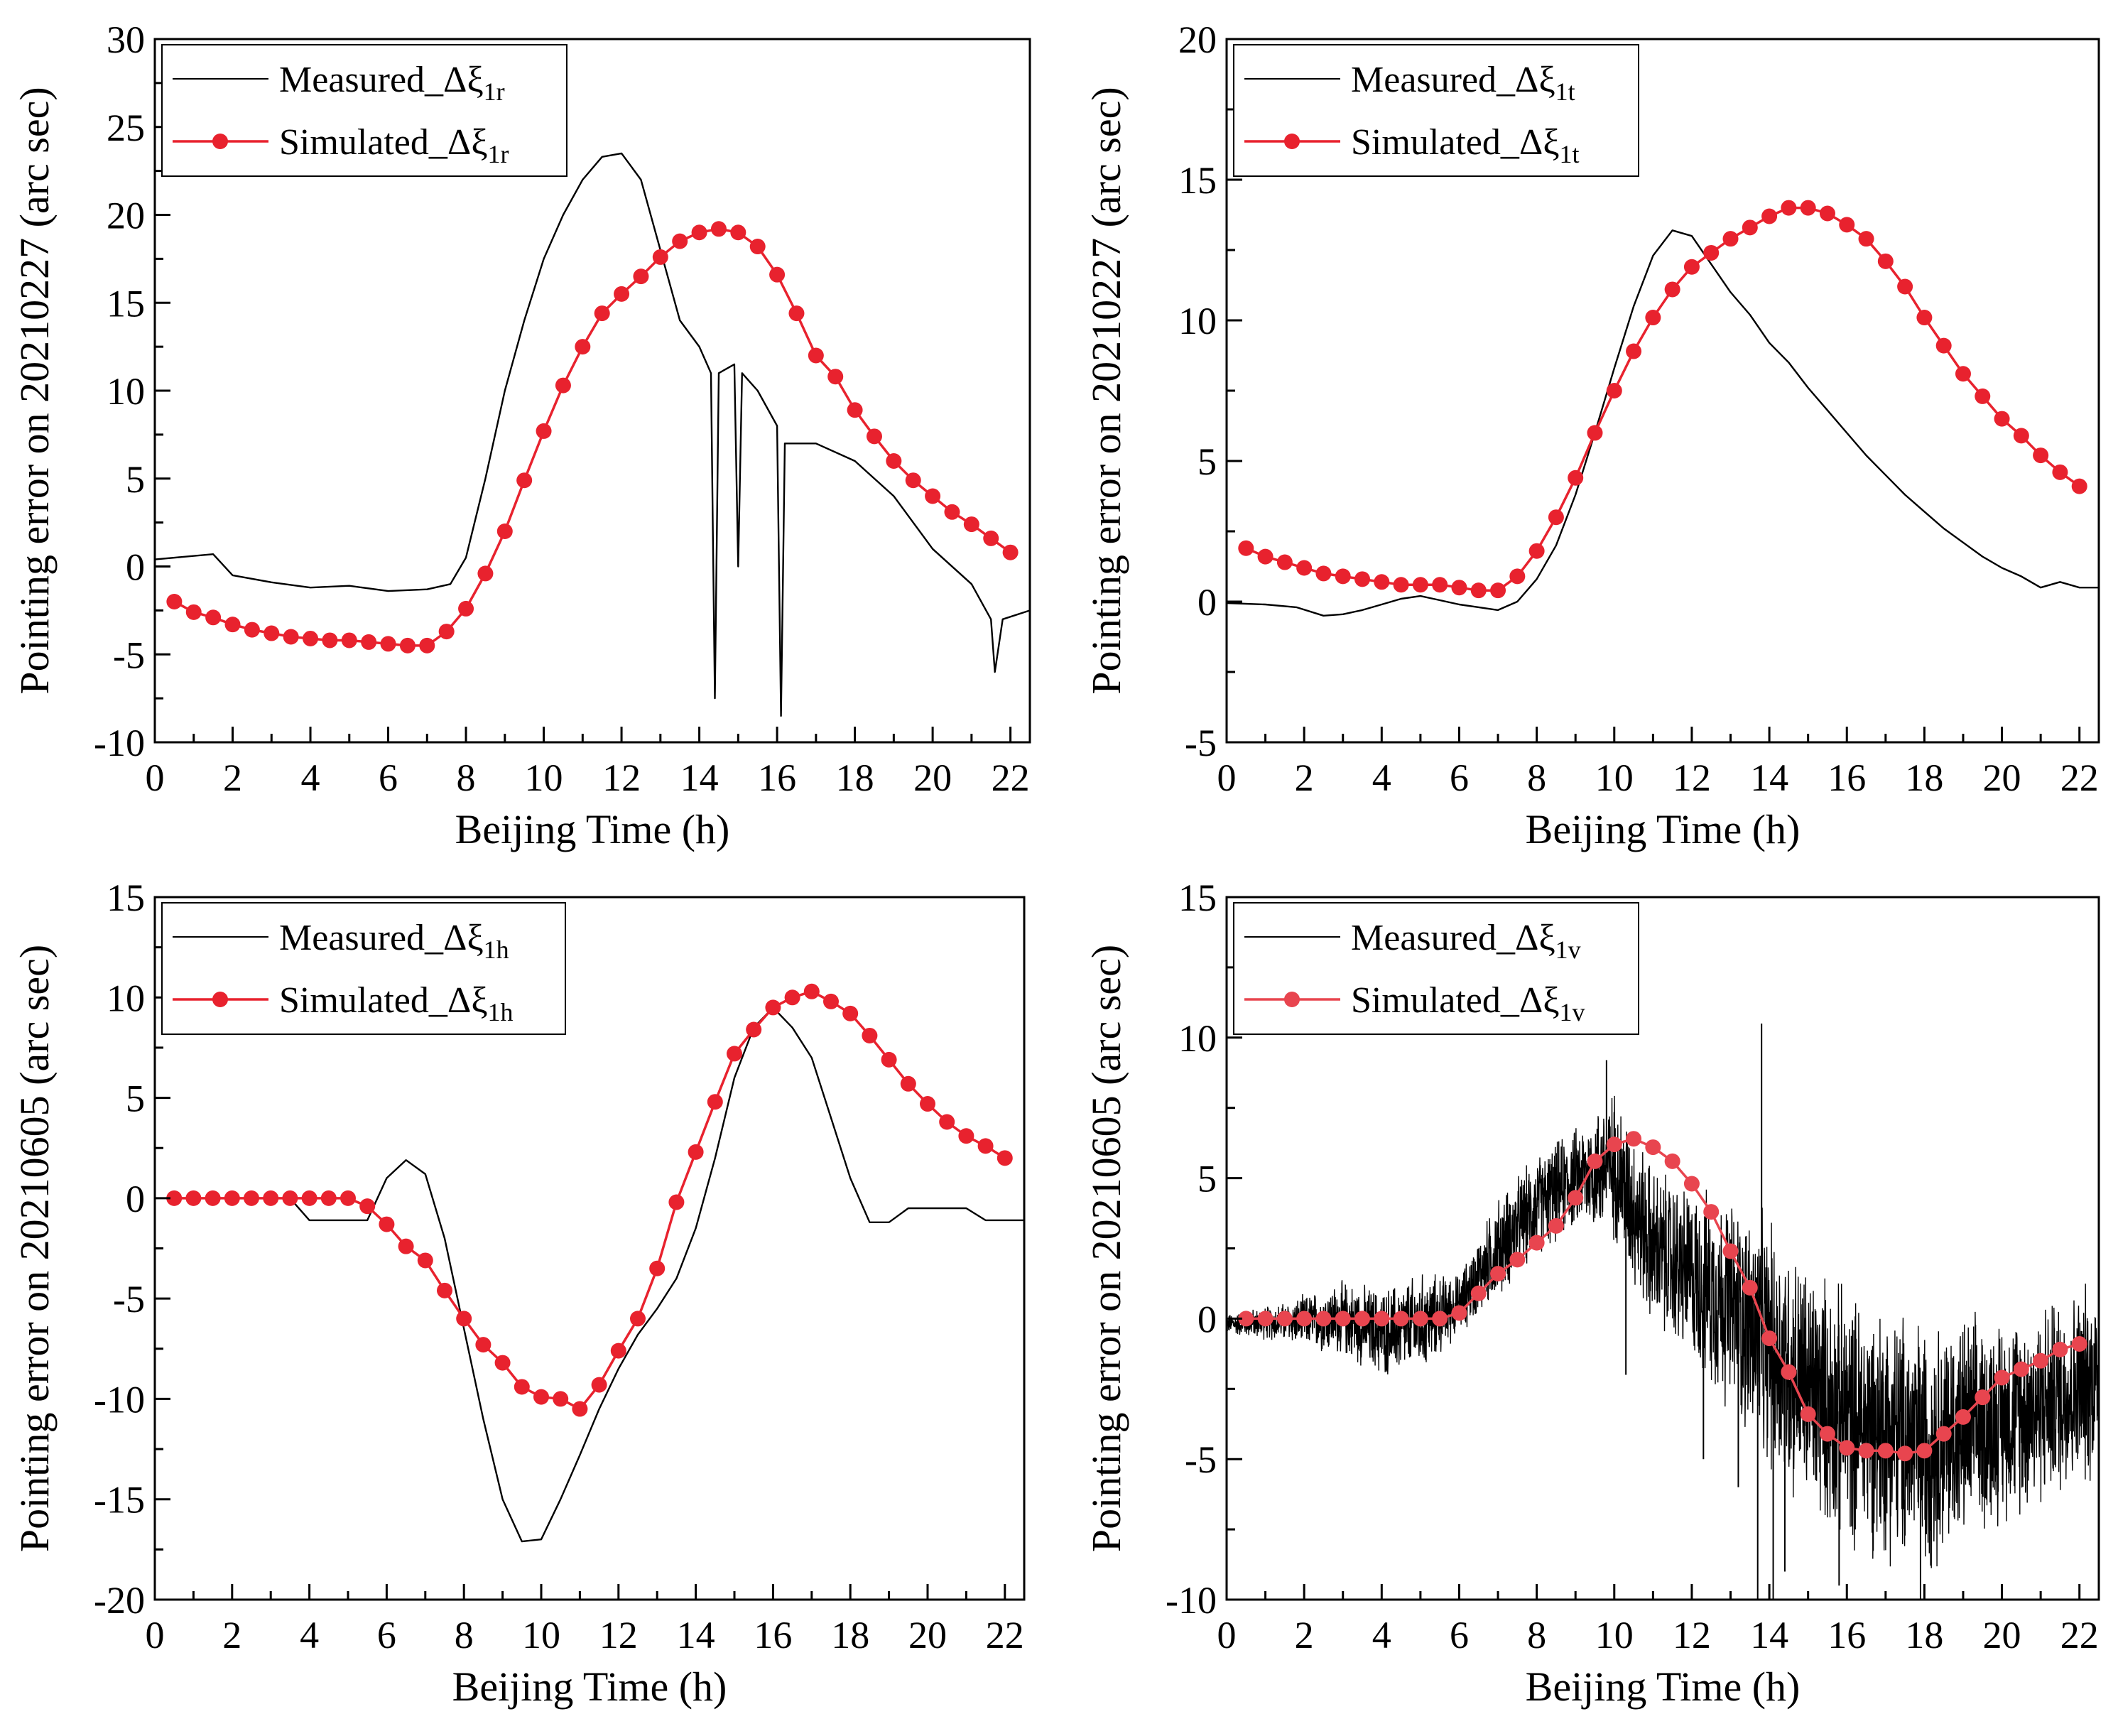 The image size is (2118, 1736). Describe the element at coordinates (394, 941) in the screenshot. I see `legend-label: Measured_Δξ1h` at that location.